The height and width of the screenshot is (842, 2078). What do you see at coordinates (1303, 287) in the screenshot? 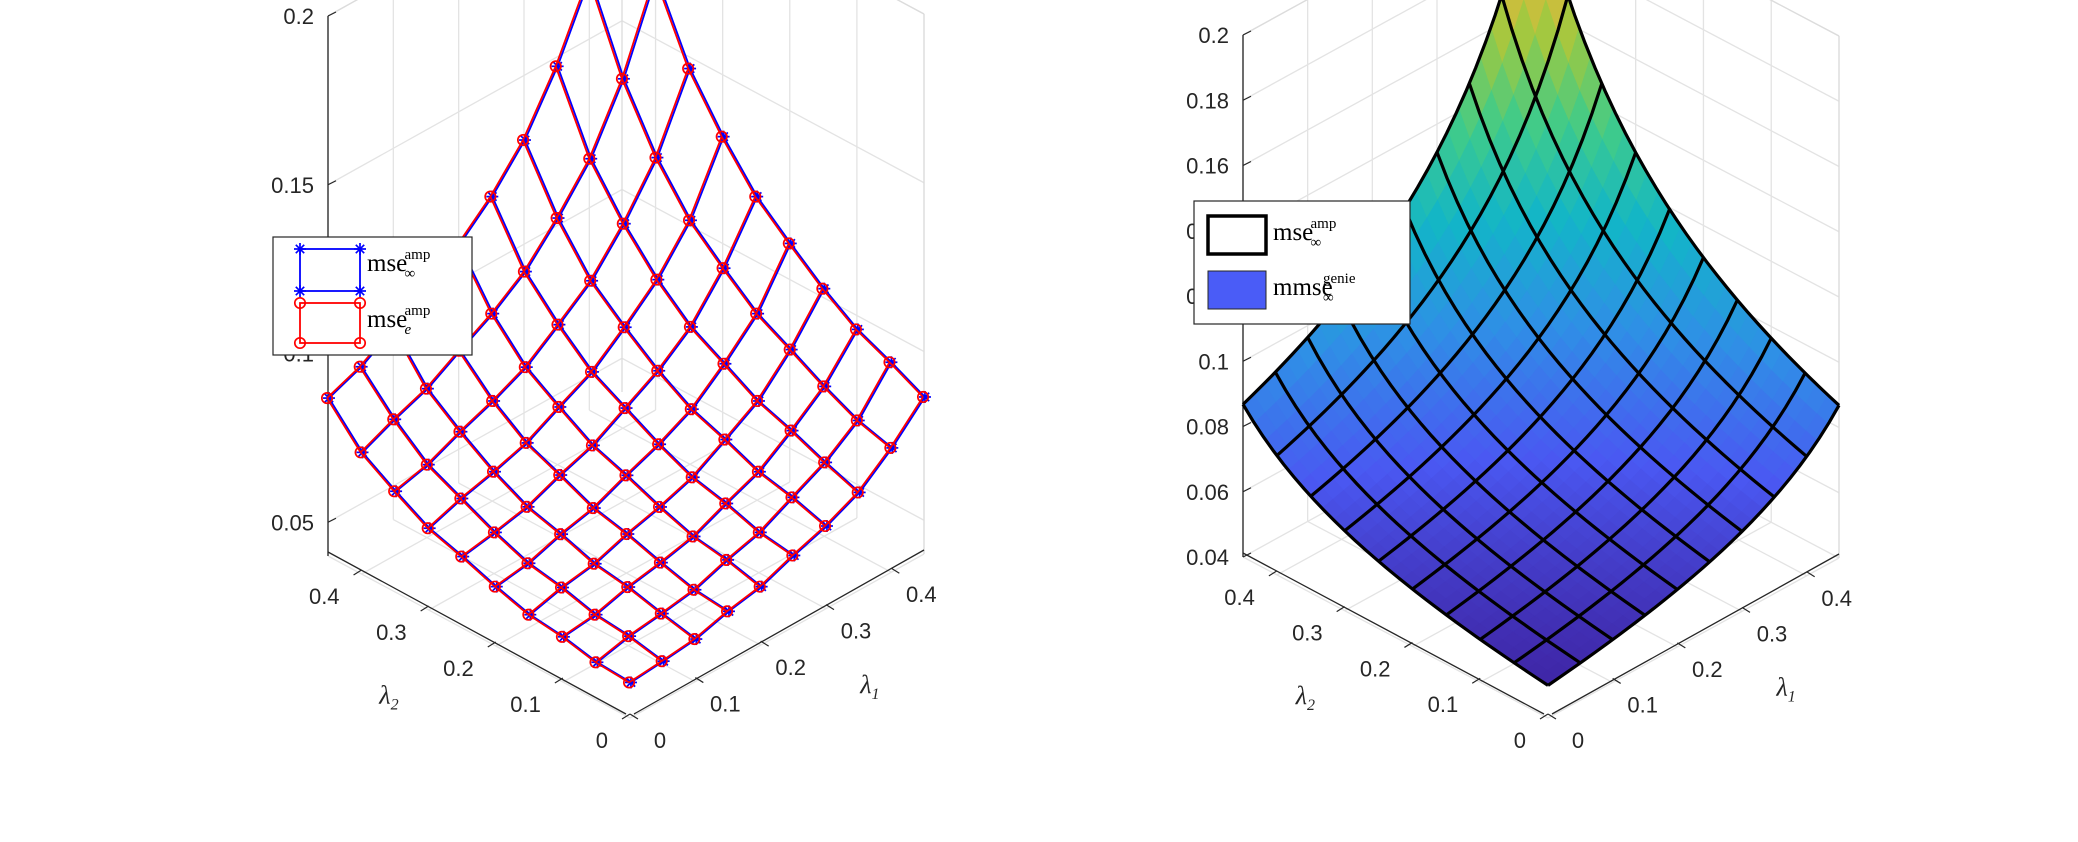
I see `right-legend-item-2-label: mmse` at bounding box center [1303, 287].